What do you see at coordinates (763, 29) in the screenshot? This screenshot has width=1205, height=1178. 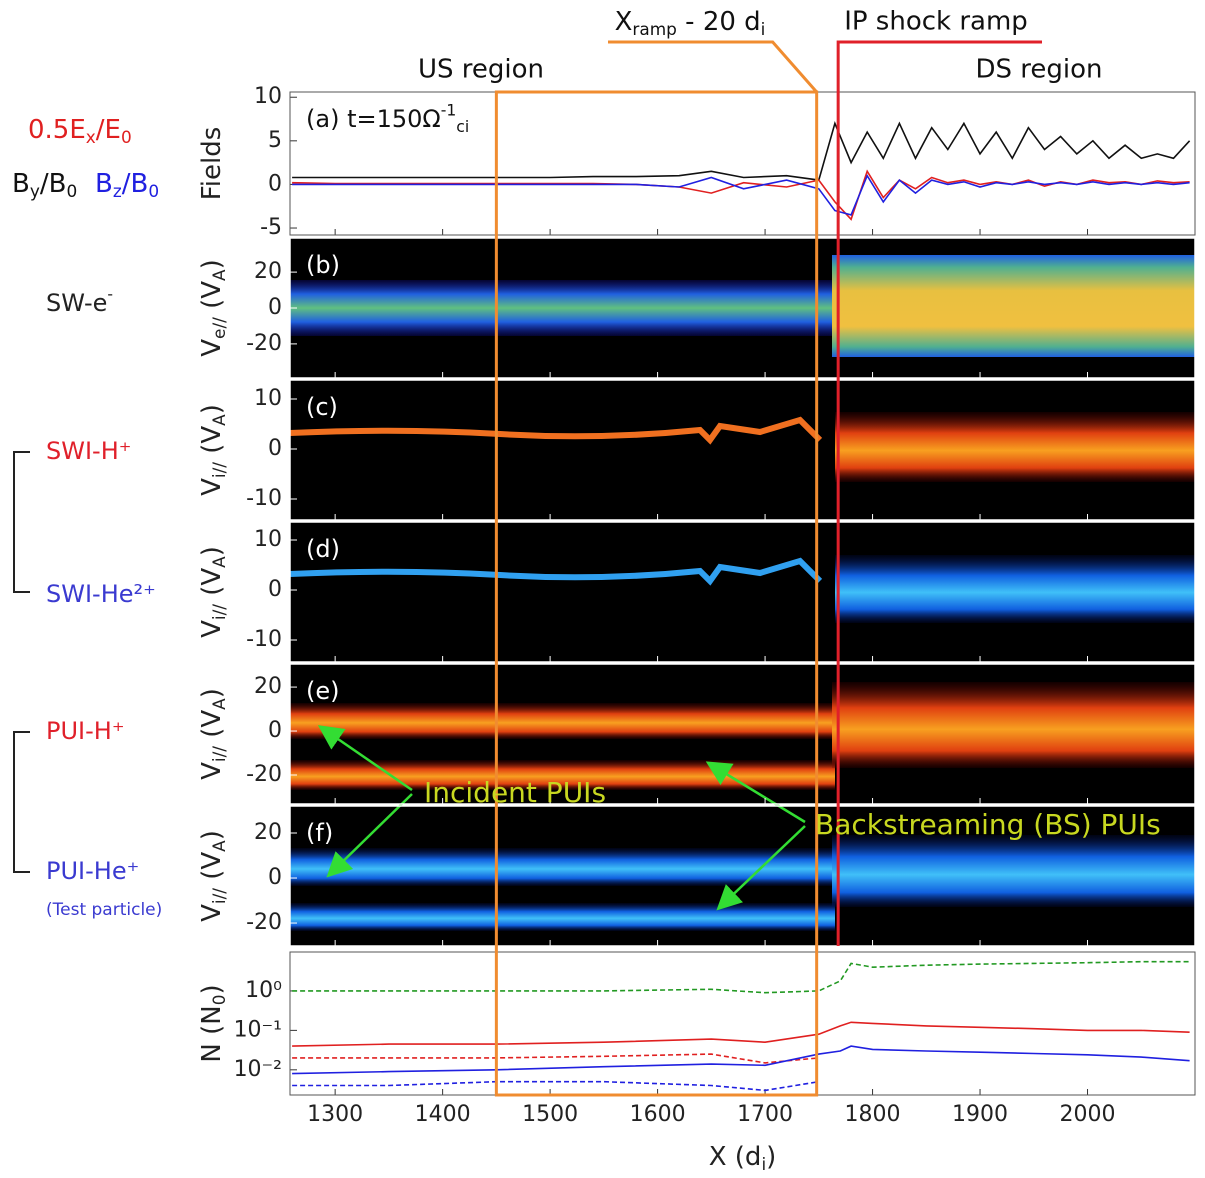 I see `x-ramp-label-part: i` at bounding box center [763, 29].